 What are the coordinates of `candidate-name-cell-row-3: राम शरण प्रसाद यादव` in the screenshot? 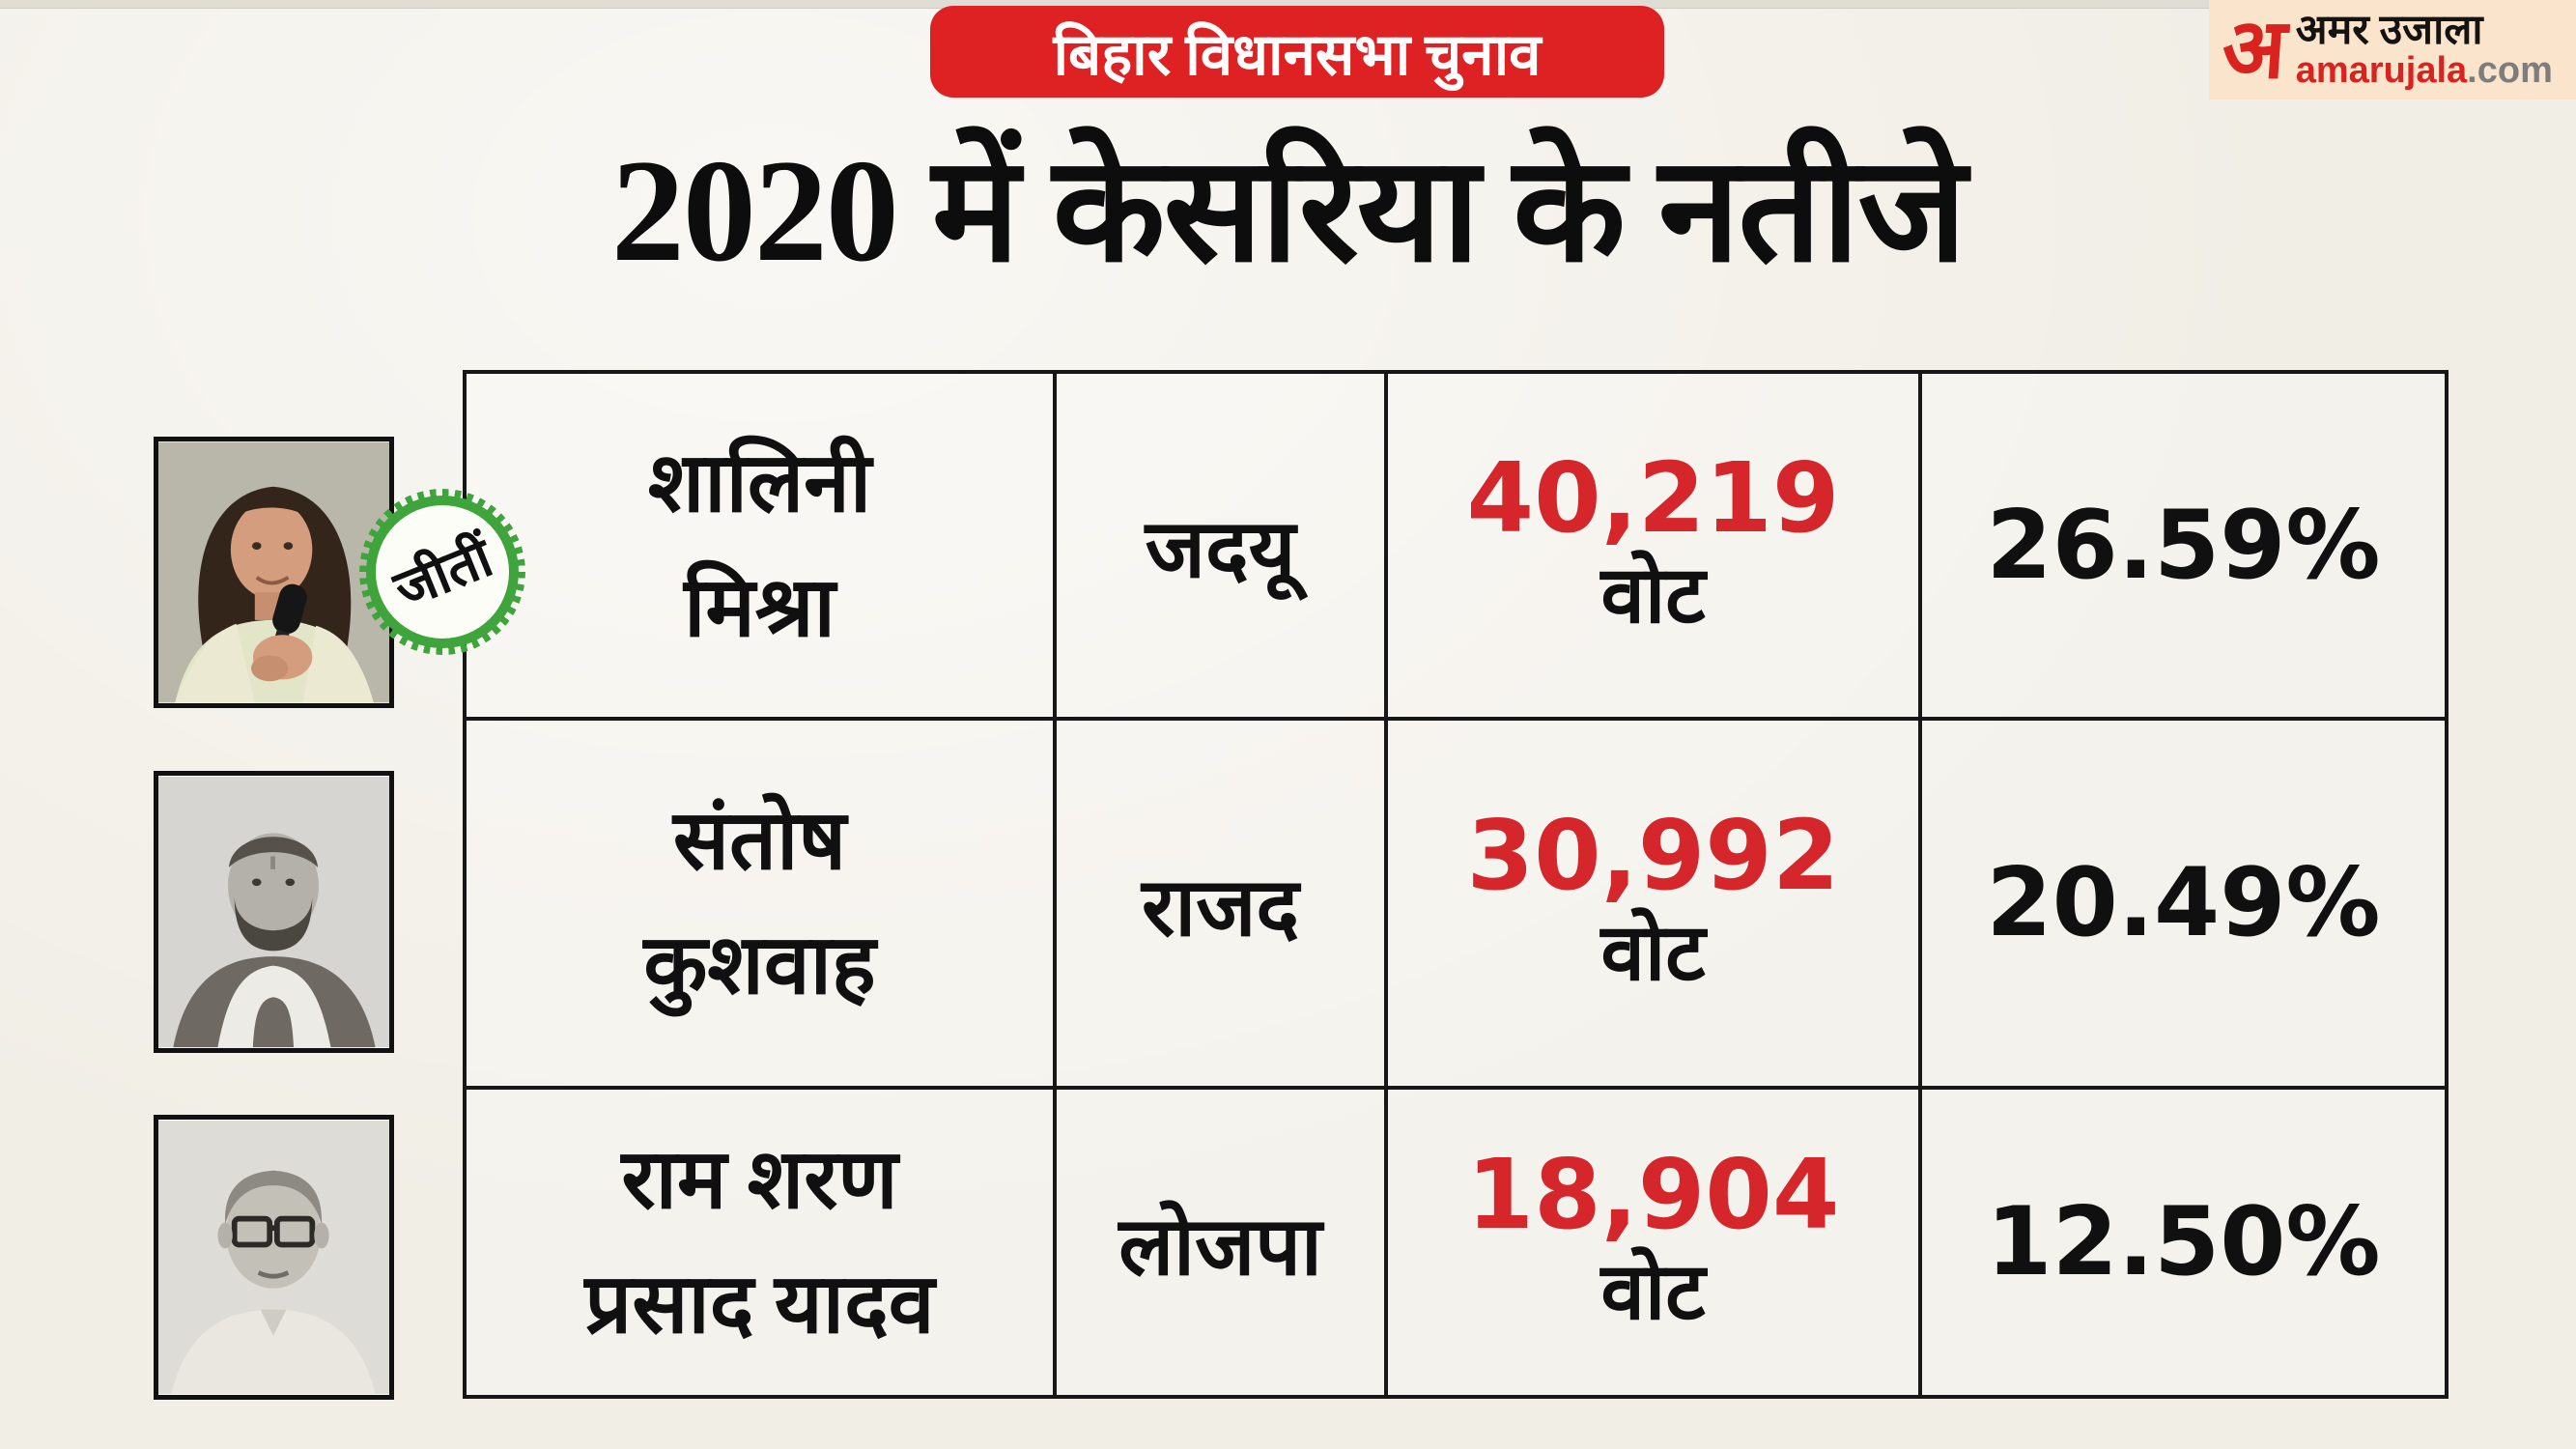 It's located at (762, 1242).